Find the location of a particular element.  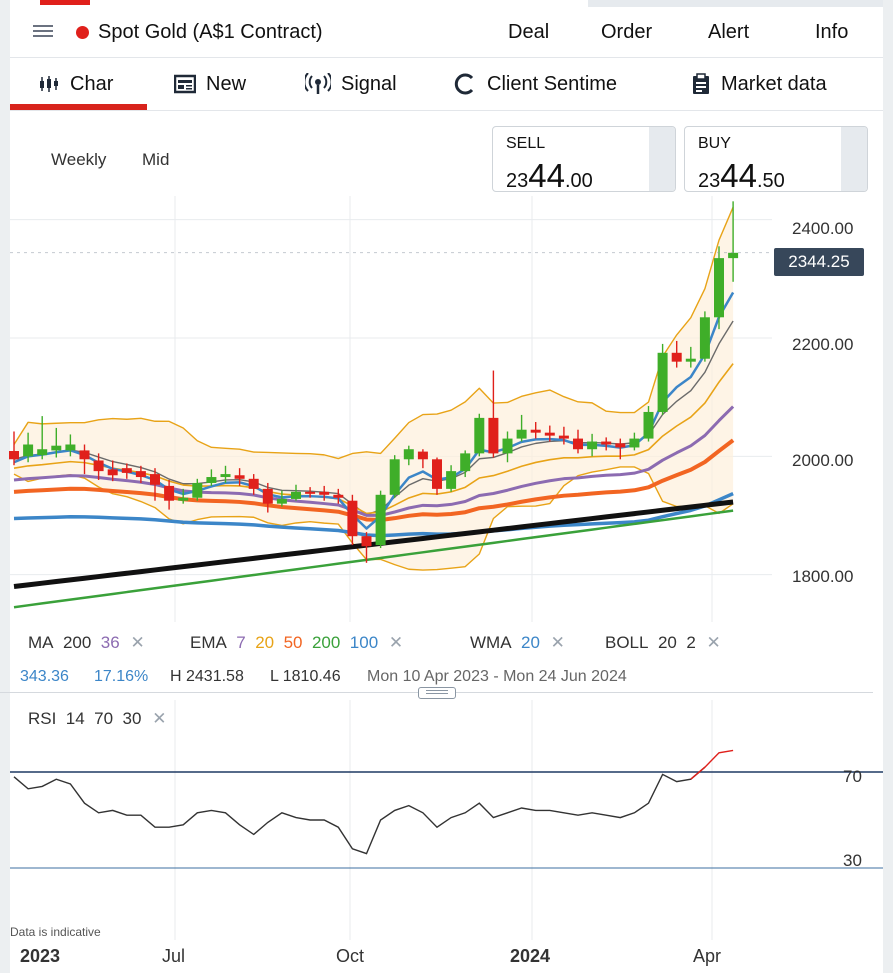

period-high: H 2431.58 is located at coordinates (207, 676).